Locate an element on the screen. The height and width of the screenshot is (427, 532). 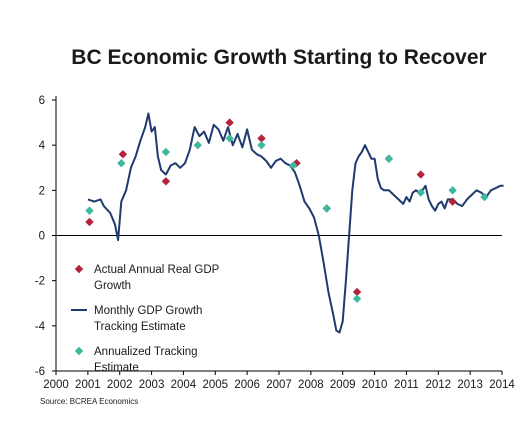
x-tick-label: 2014 is located at coordinates (502, 385).